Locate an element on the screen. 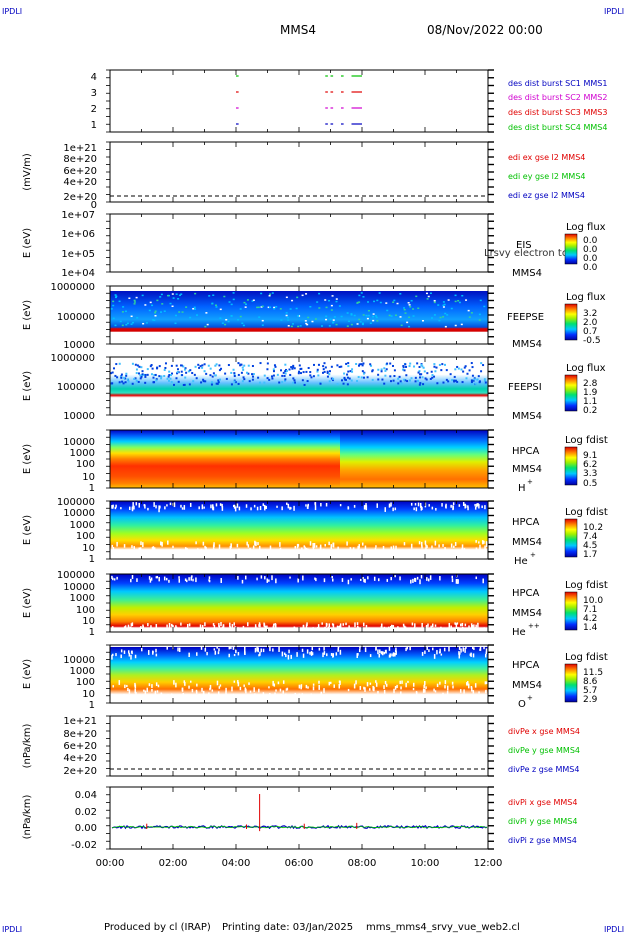 This screenshot has height=934, width=630. hpca-hepp-ytick-2: 1000 is located at coordinates (82, 598).